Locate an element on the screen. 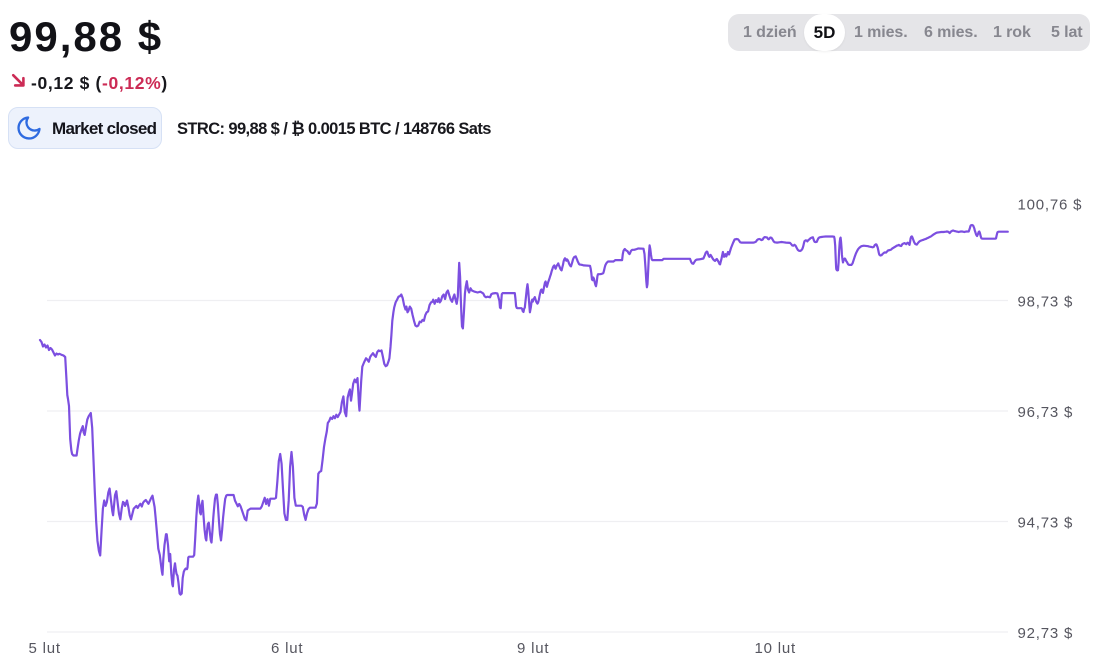  svg-text: 100,76 $ is located at coordinates (1050, 205).